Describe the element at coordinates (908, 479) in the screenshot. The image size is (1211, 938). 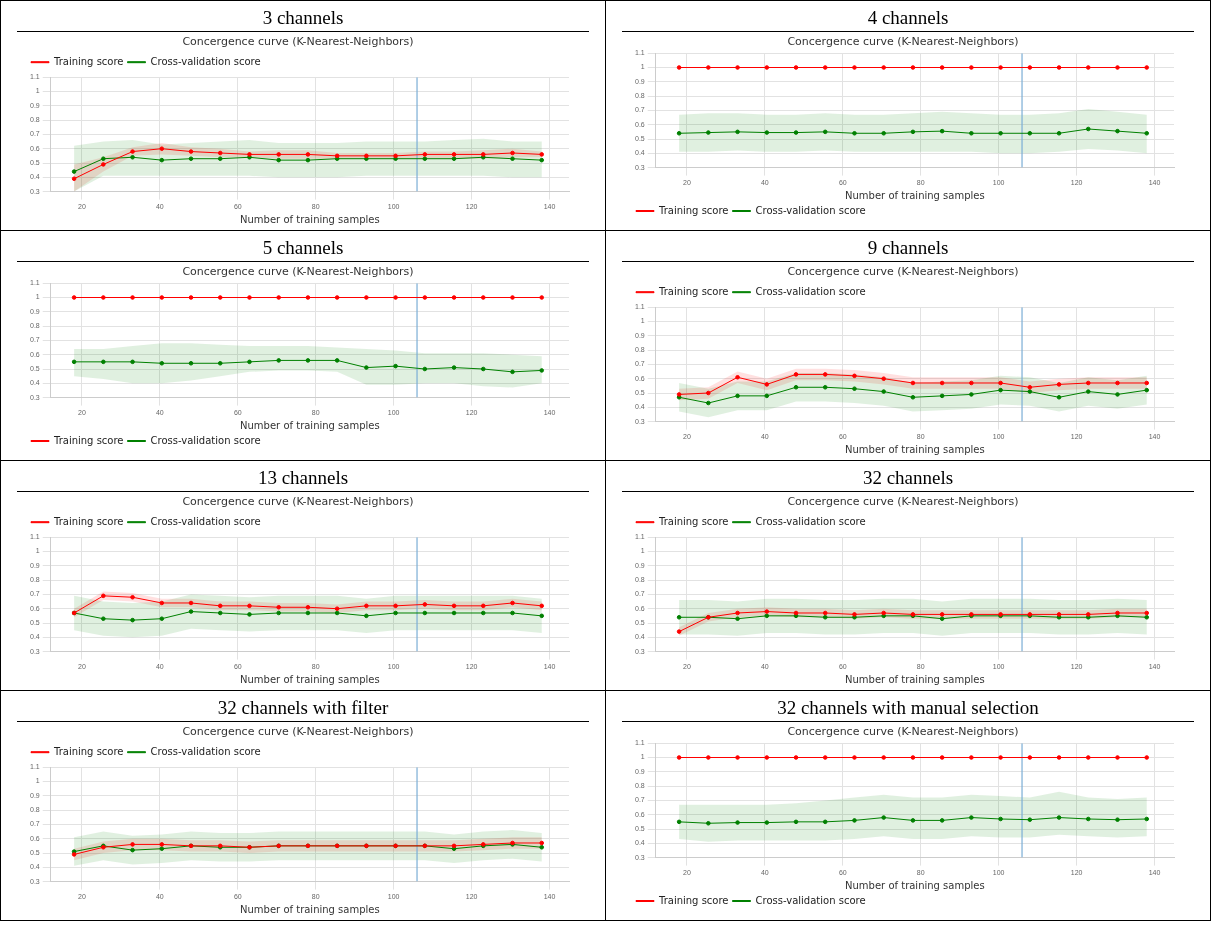
I see `chart-title: 32 channels` at that location.